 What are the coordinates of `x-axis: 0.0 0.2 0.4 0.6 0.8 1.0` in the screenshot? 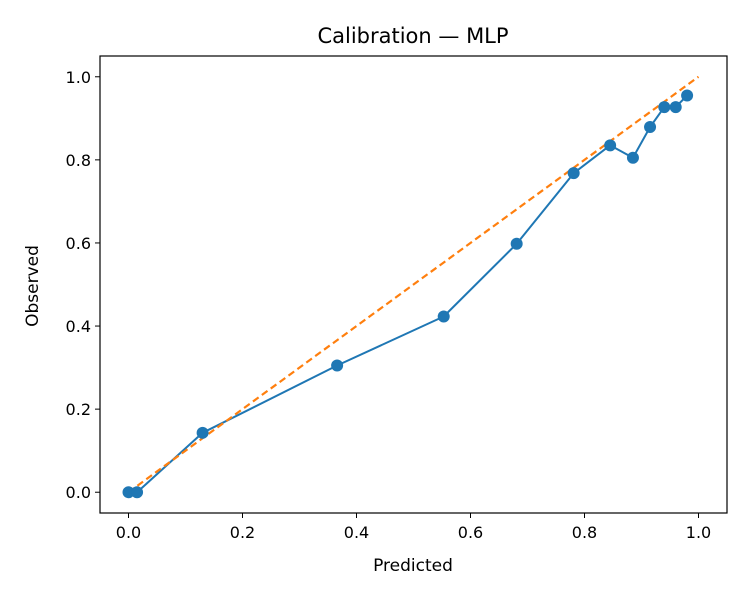 It's located at (413, 527).